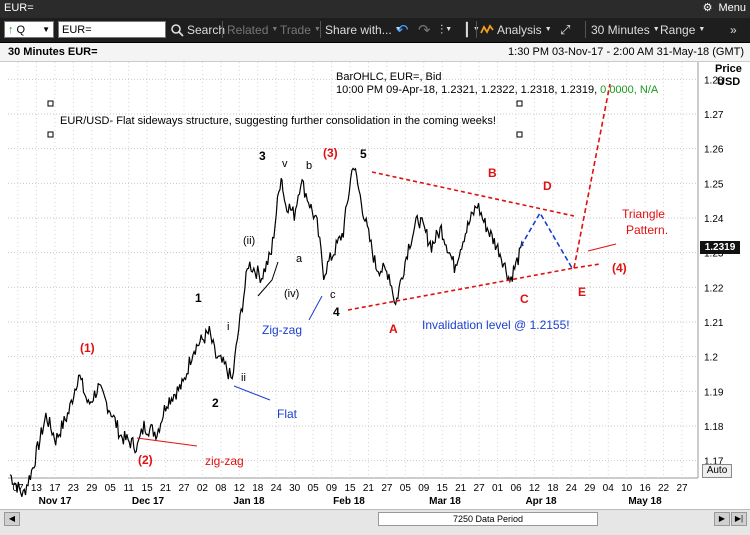 This screenshot has width=750, height=535. What do you see at coordinates (268, 279) in the screenshot?
I see `wave-iv-bracket` at bounding box center [268, 279].